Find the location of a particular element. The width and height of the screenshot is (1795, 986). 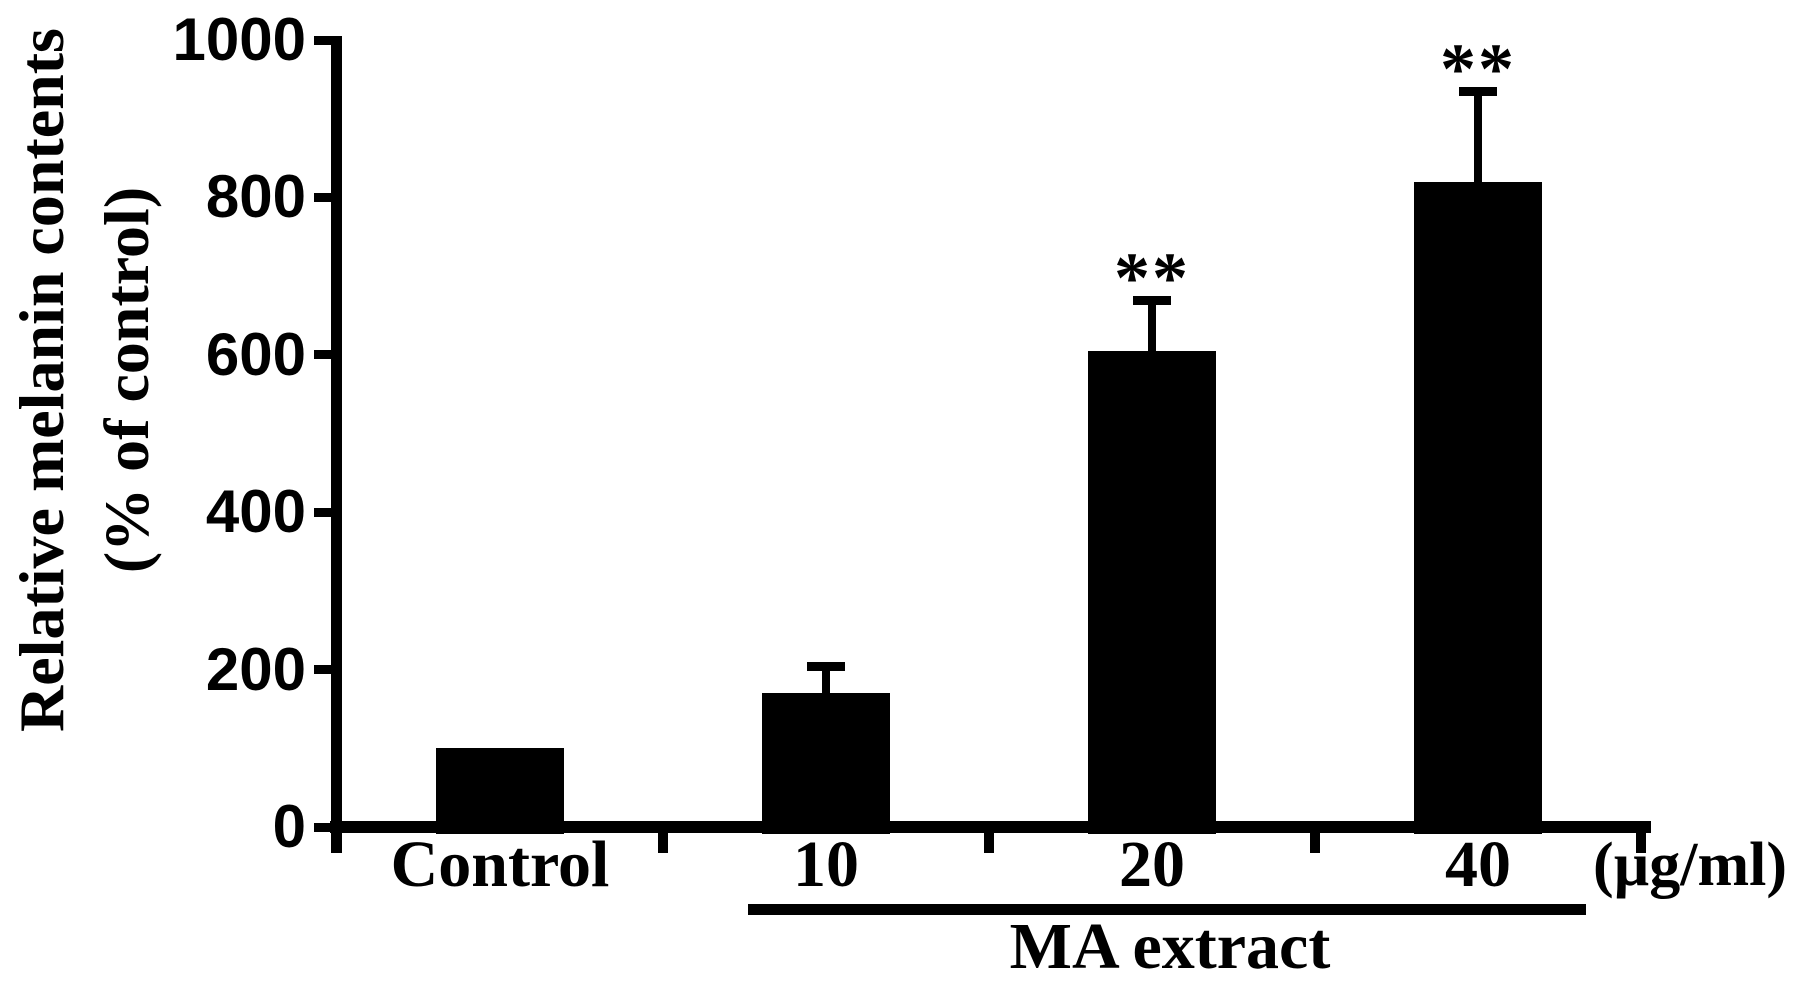

group-label: MA extract is located at coordinates (1170, 946).